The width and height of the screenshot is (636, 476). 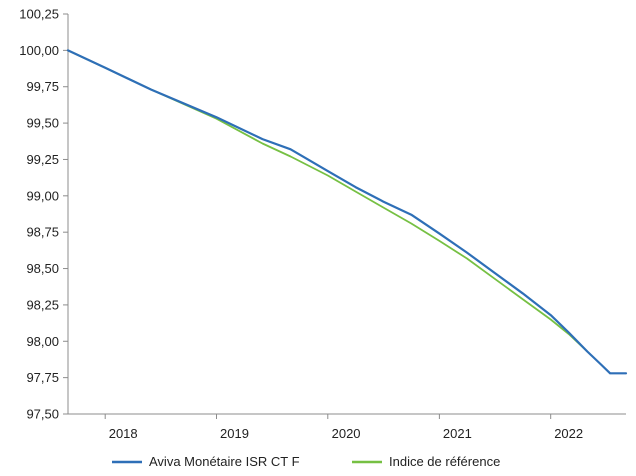 I want to click on x-tick-label: 2018, so click(x=123, y=433).